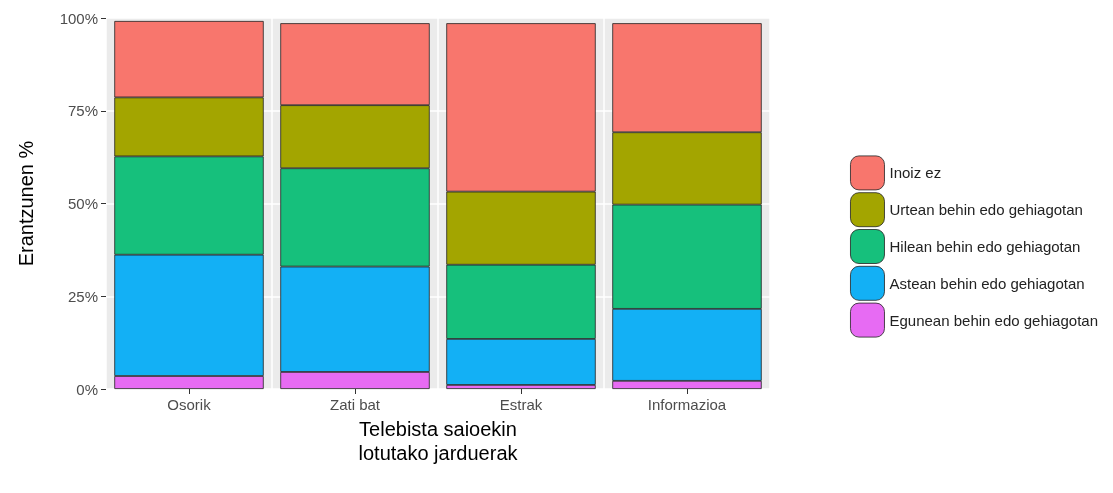 The width and height of the screenshot is (1113, 493). I want to click on x-axis-title: Telebista saioekin lotutako jarduerak, so click(438, 441).